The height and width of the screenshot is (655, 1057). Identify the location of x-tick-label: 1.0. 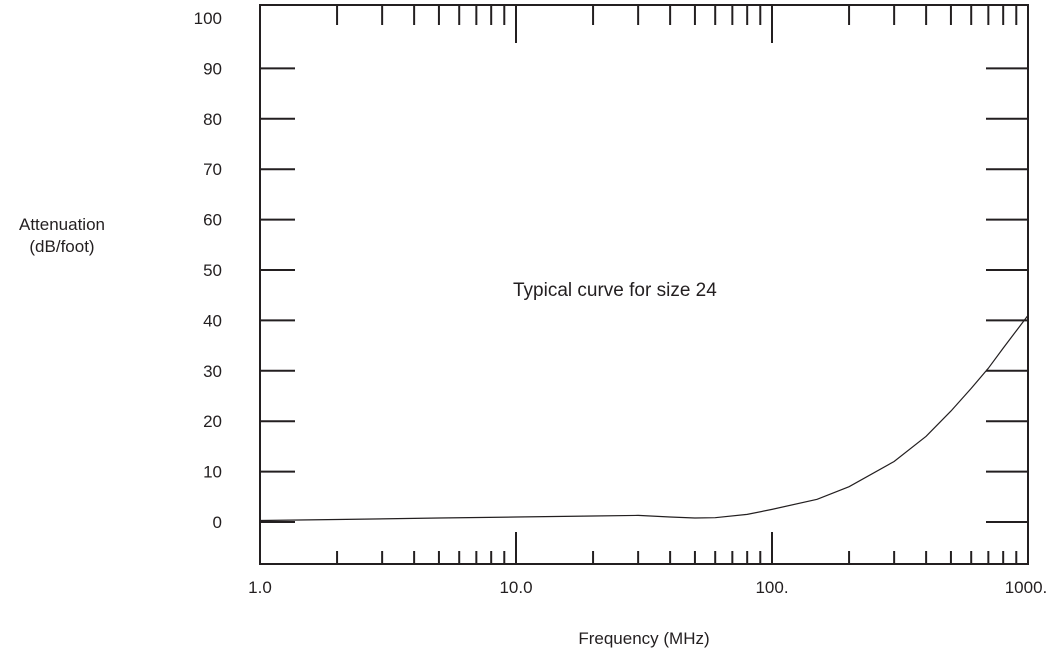
(260, 587).